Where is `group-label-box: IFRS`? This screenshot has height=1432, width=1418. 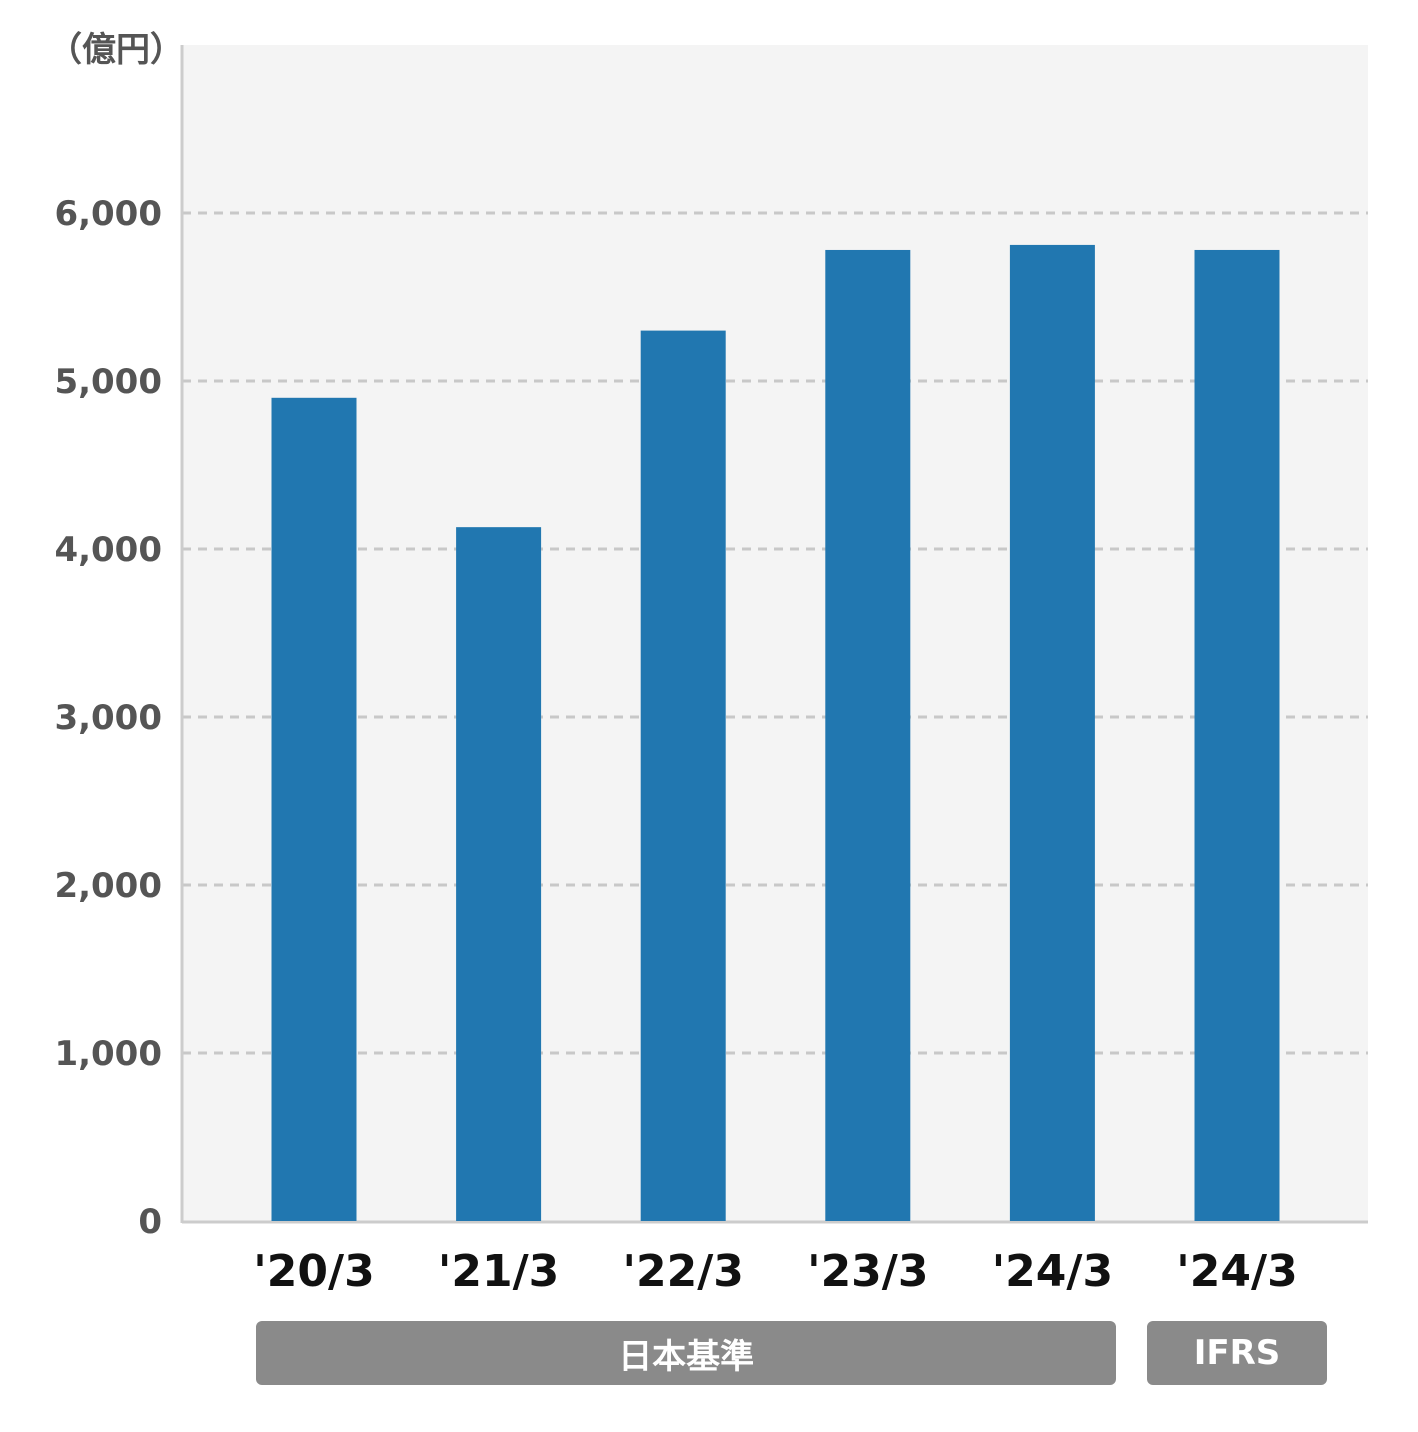 group-label-box: IFRS is located at coordinates (1237, 1353).